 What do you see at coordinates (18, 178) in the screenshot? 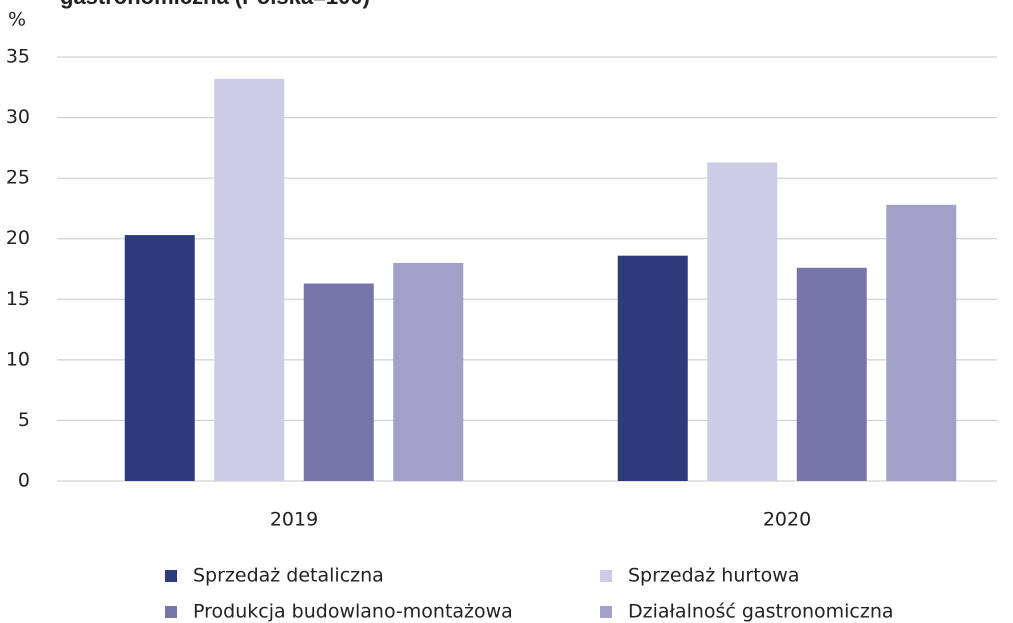
I see `y-tick-label: 25` at bounding box center [18, 178].